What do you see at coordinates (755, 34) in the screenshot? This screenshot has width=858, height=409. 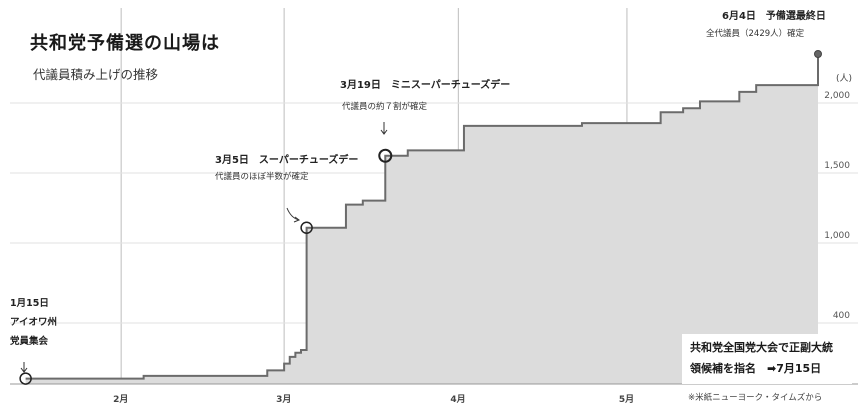 I see `annotation-jun4-sub: 全代議員（2429人）確定` at bounding box center [755, 34].